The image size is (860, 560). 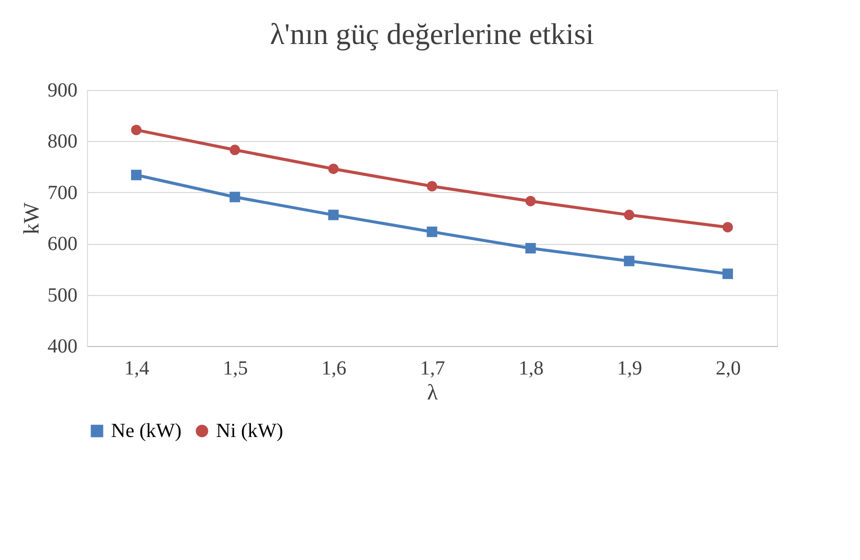 What do you see at coordinates (146, 431) in the screenshot?
I see `legend-label: Ne (kW)` at bounding box center [146, 431].